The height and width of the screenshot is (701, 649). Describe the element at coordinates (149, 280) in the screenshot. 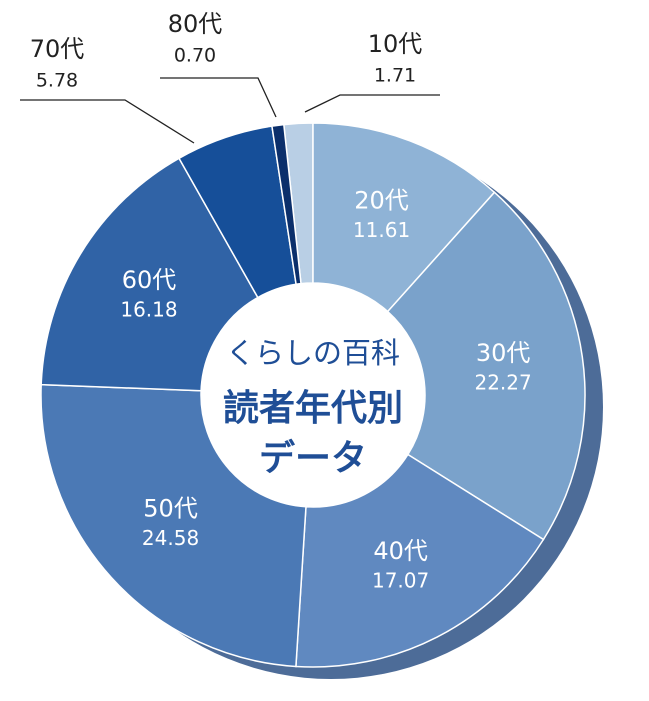

I see `category-label: 60代` at that location.